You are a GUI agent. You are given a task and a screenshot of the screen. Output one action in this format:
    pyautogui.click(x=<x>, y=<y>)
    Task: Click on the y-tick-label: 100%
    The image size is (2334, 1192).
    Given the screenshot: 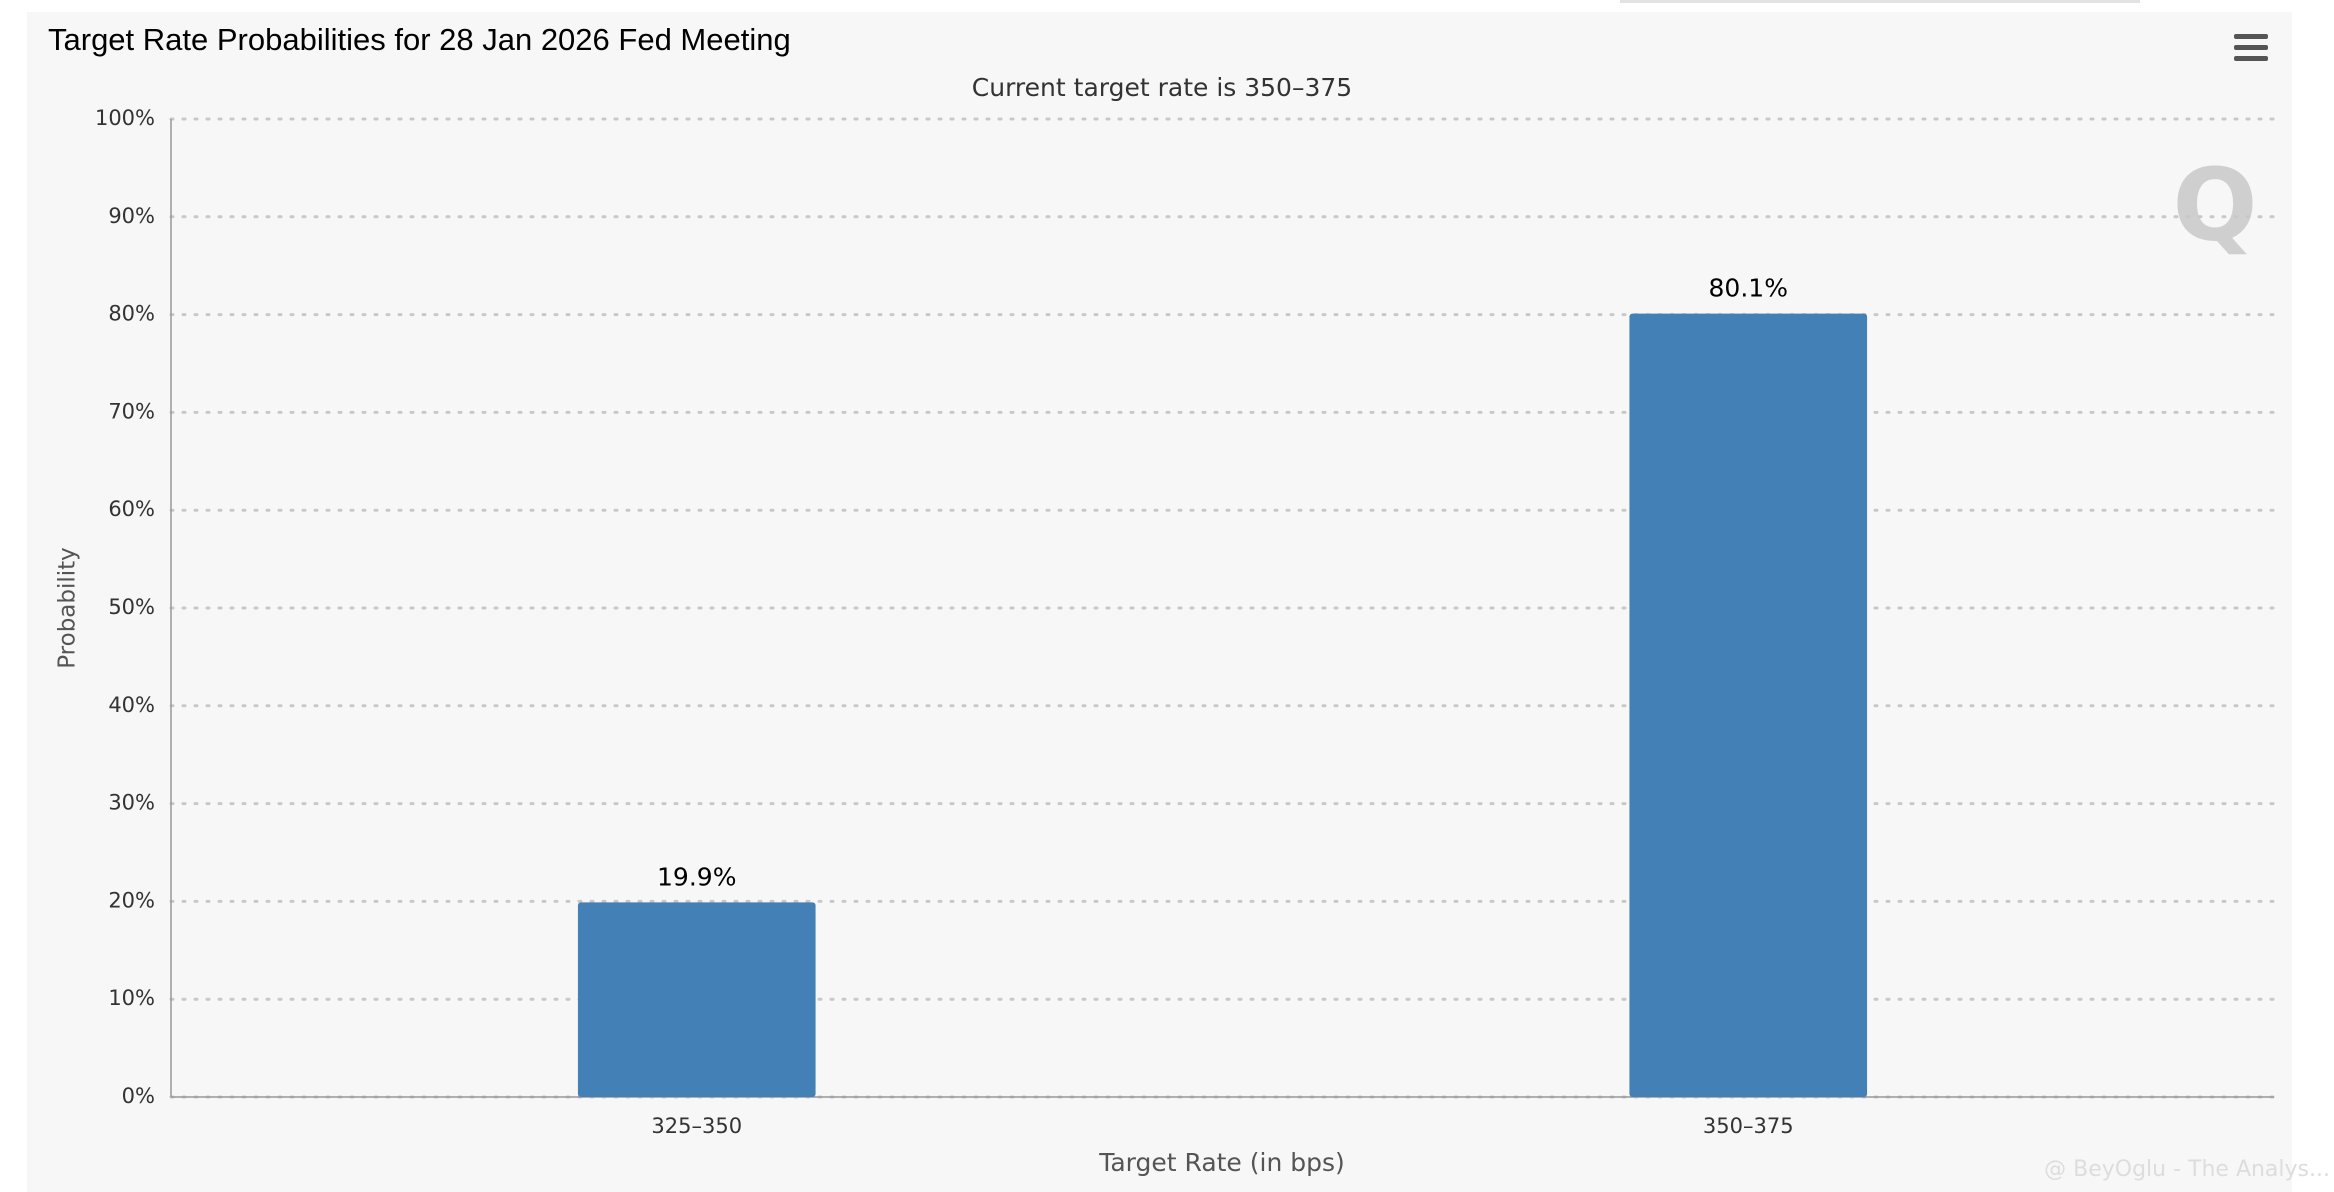 What is the action you would take?
    pyautogui.click(x=125, y=118)
    